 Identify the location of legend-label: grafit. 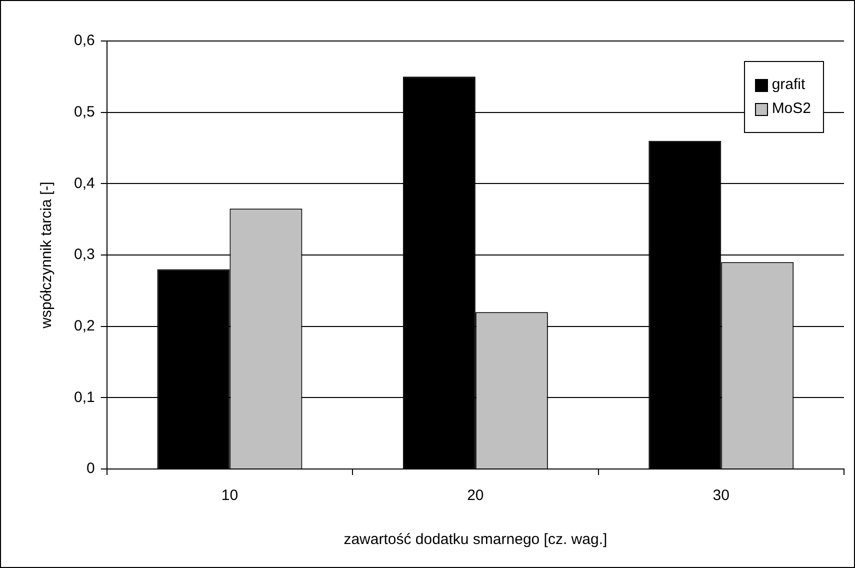
(789, 85).